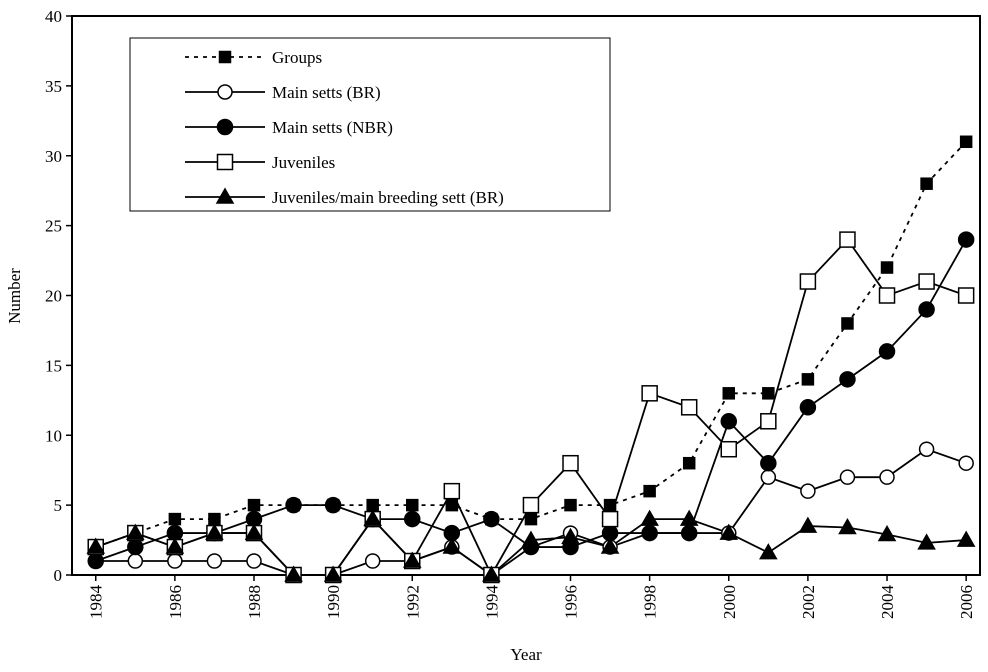 The width and height of the screenshot is (988, 672). What do you see at coordinates (966, 602) in the screenshot?
I see `x-tick-label: 2006` at bounding box center [966, 602].